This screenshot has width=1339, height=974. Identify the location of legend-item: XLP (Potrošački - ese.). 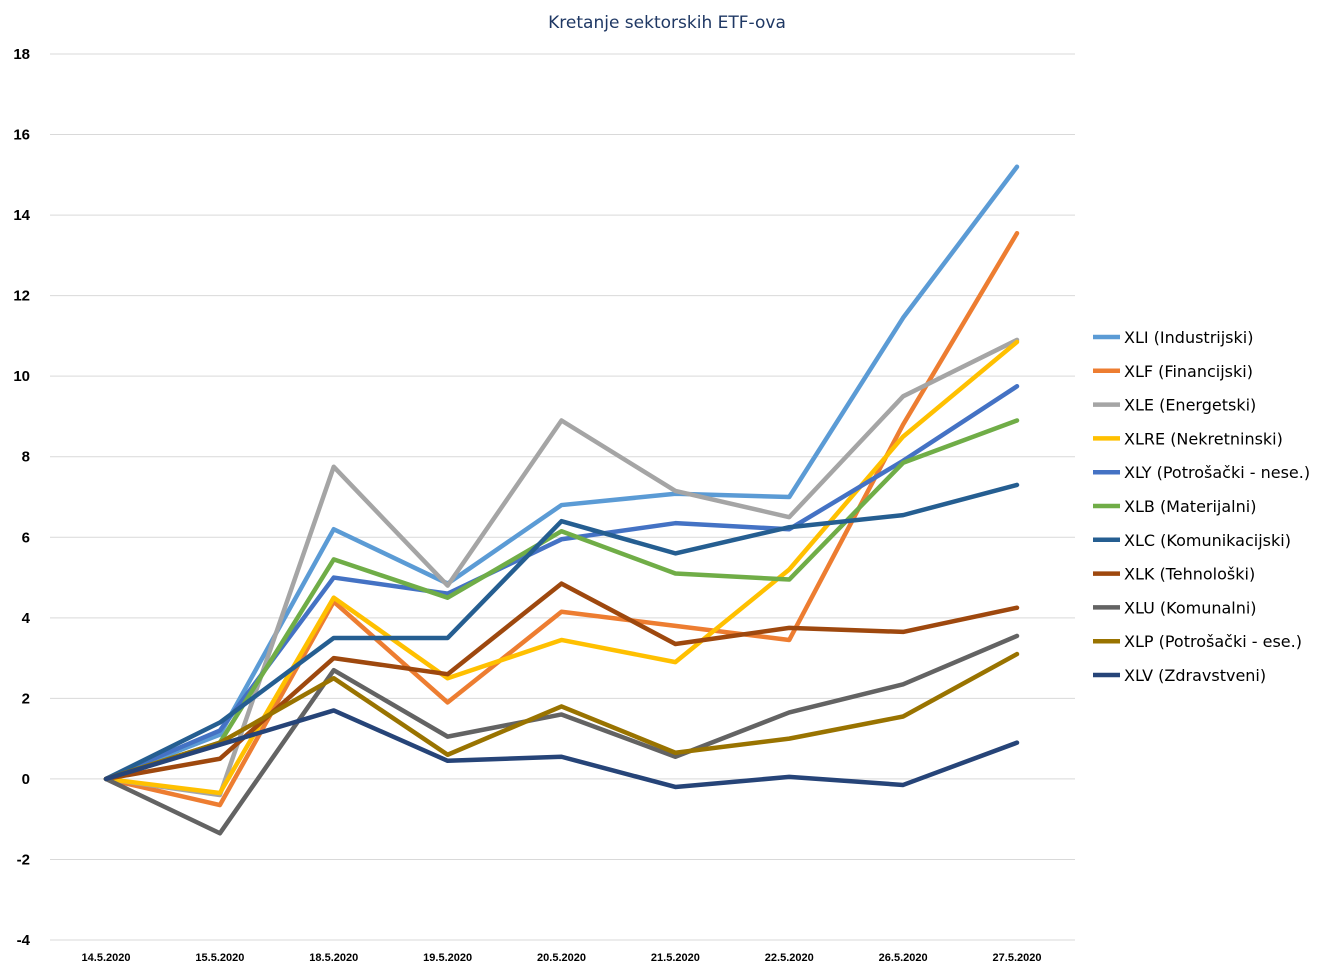
(1197, 641).